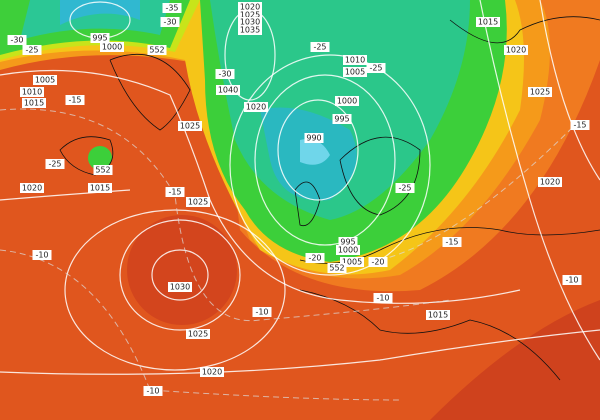 This screenshot has width=600, height=420. I want to click on contour-label: 990, so click(313, 138).